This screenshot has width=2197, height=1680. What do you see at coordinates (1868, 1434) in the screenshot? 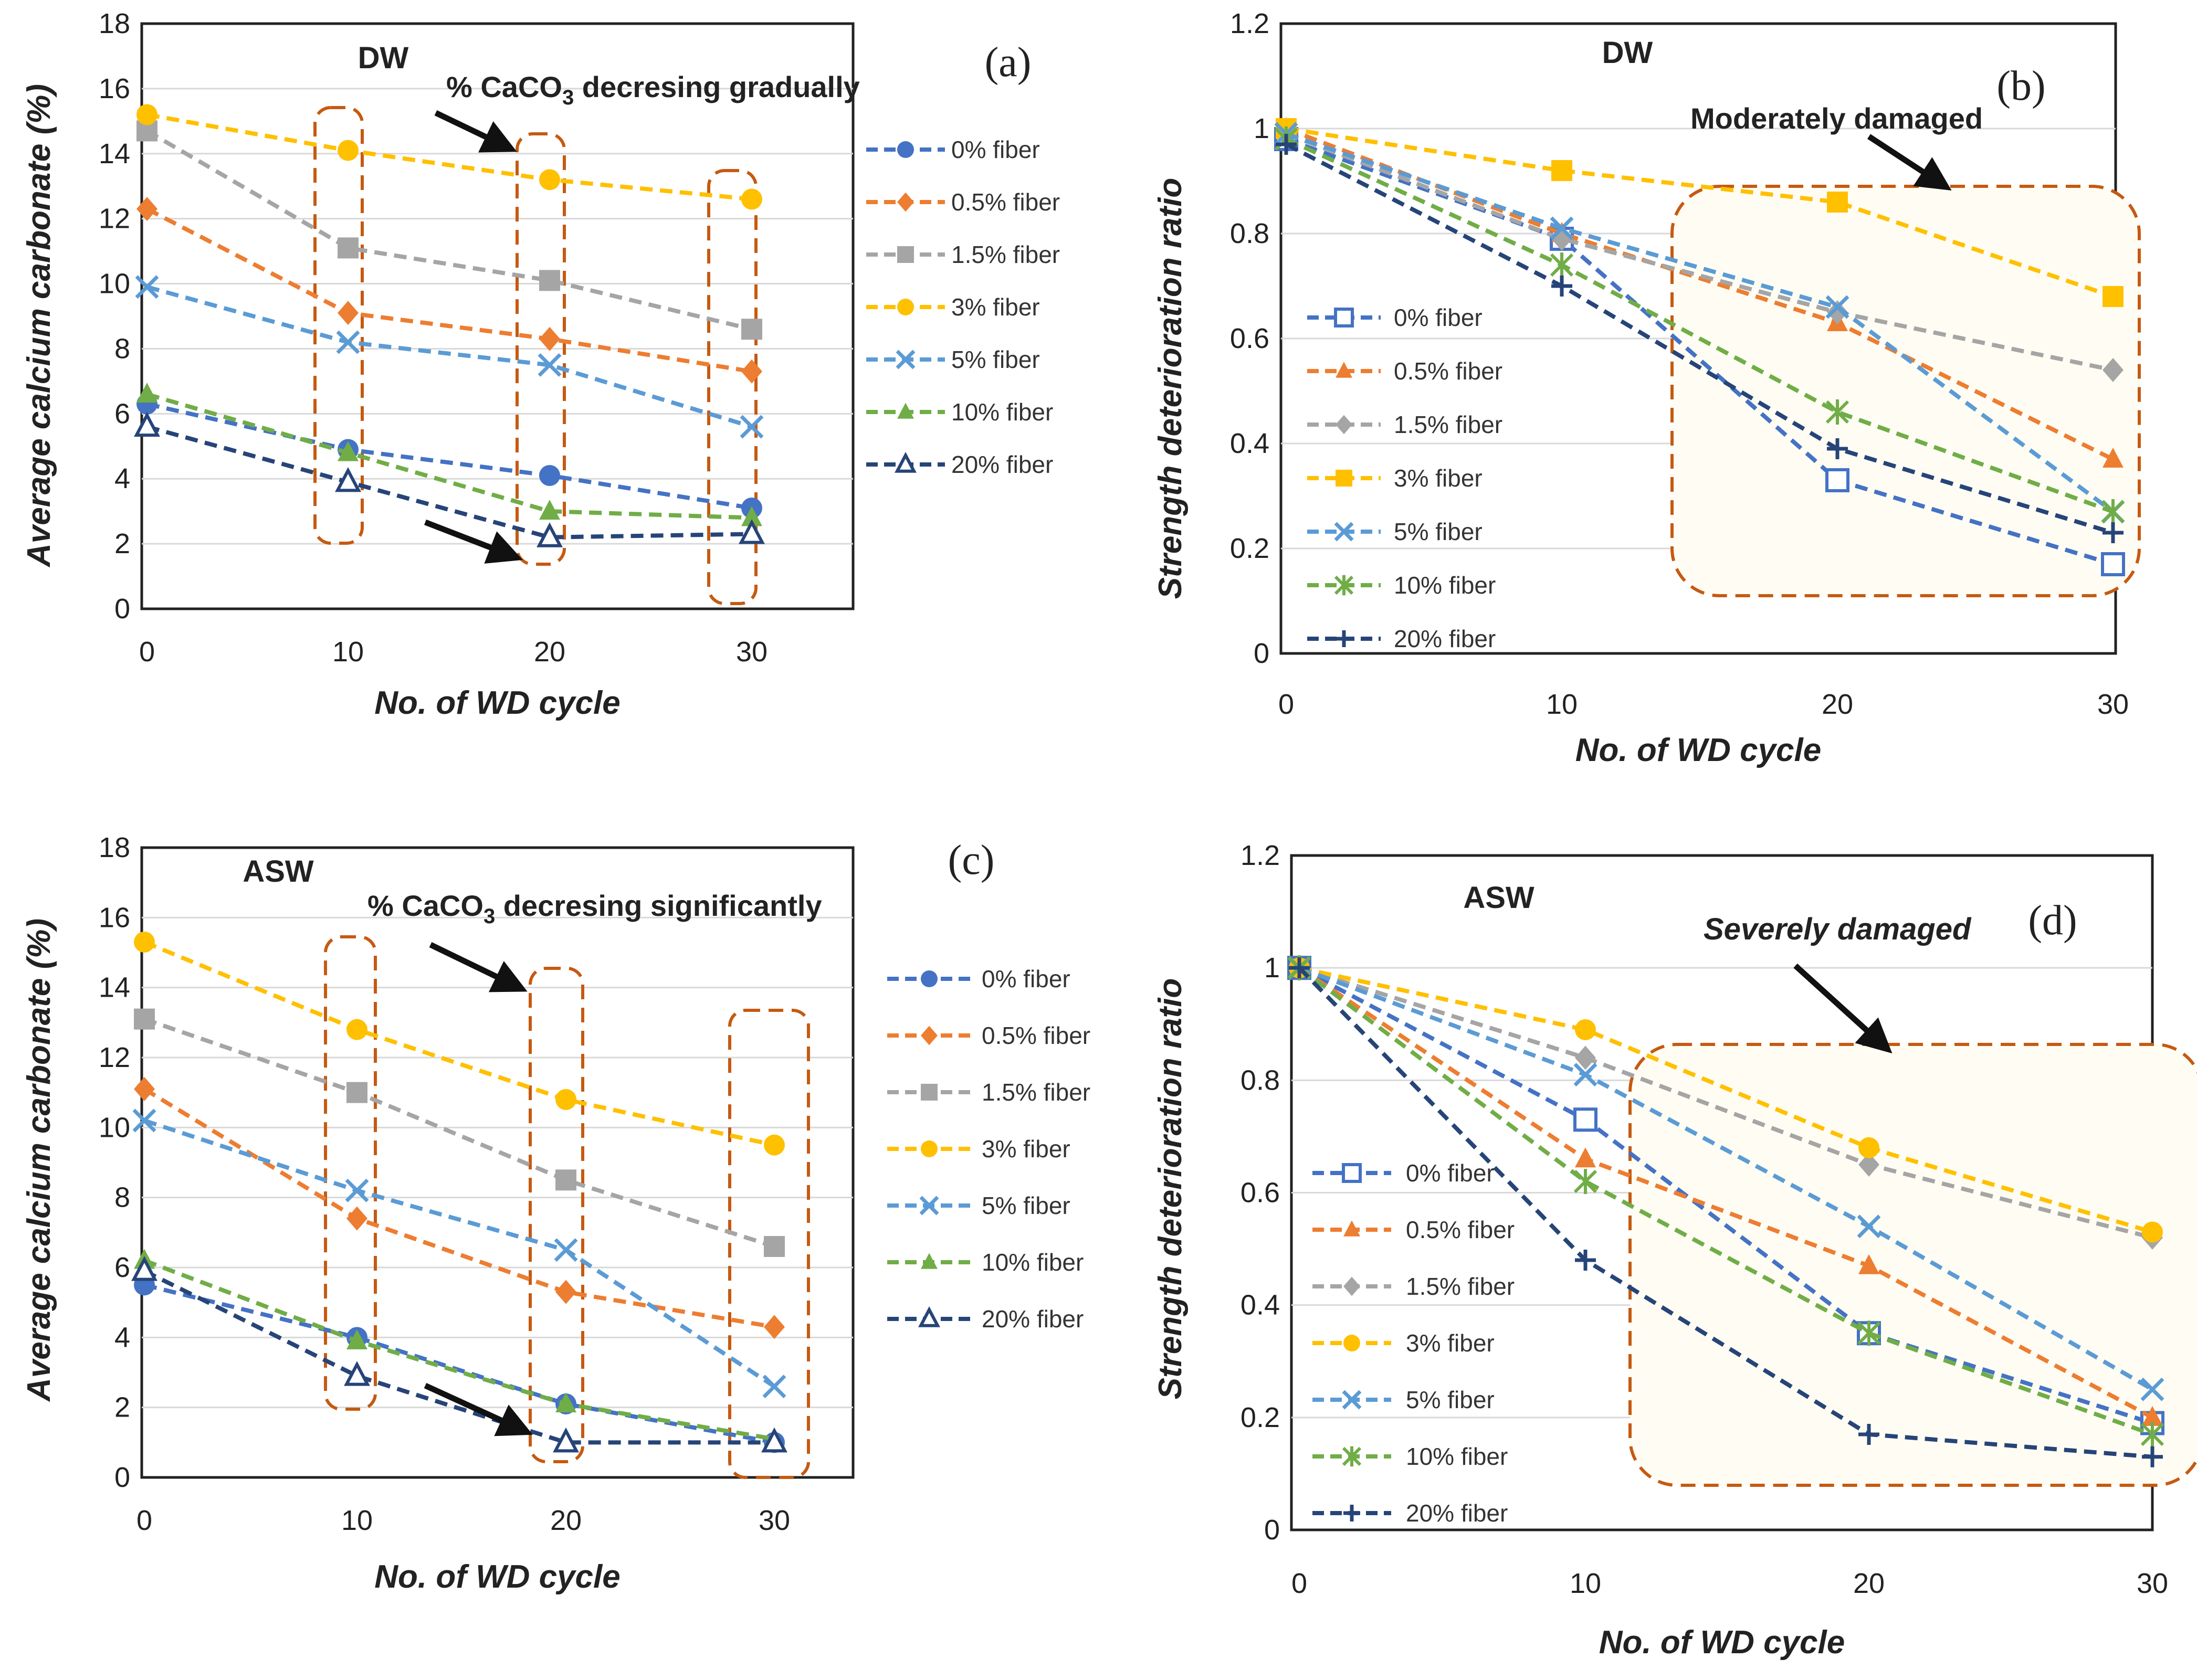
I see `marker-plus` at bounding box center [1868, 1434].